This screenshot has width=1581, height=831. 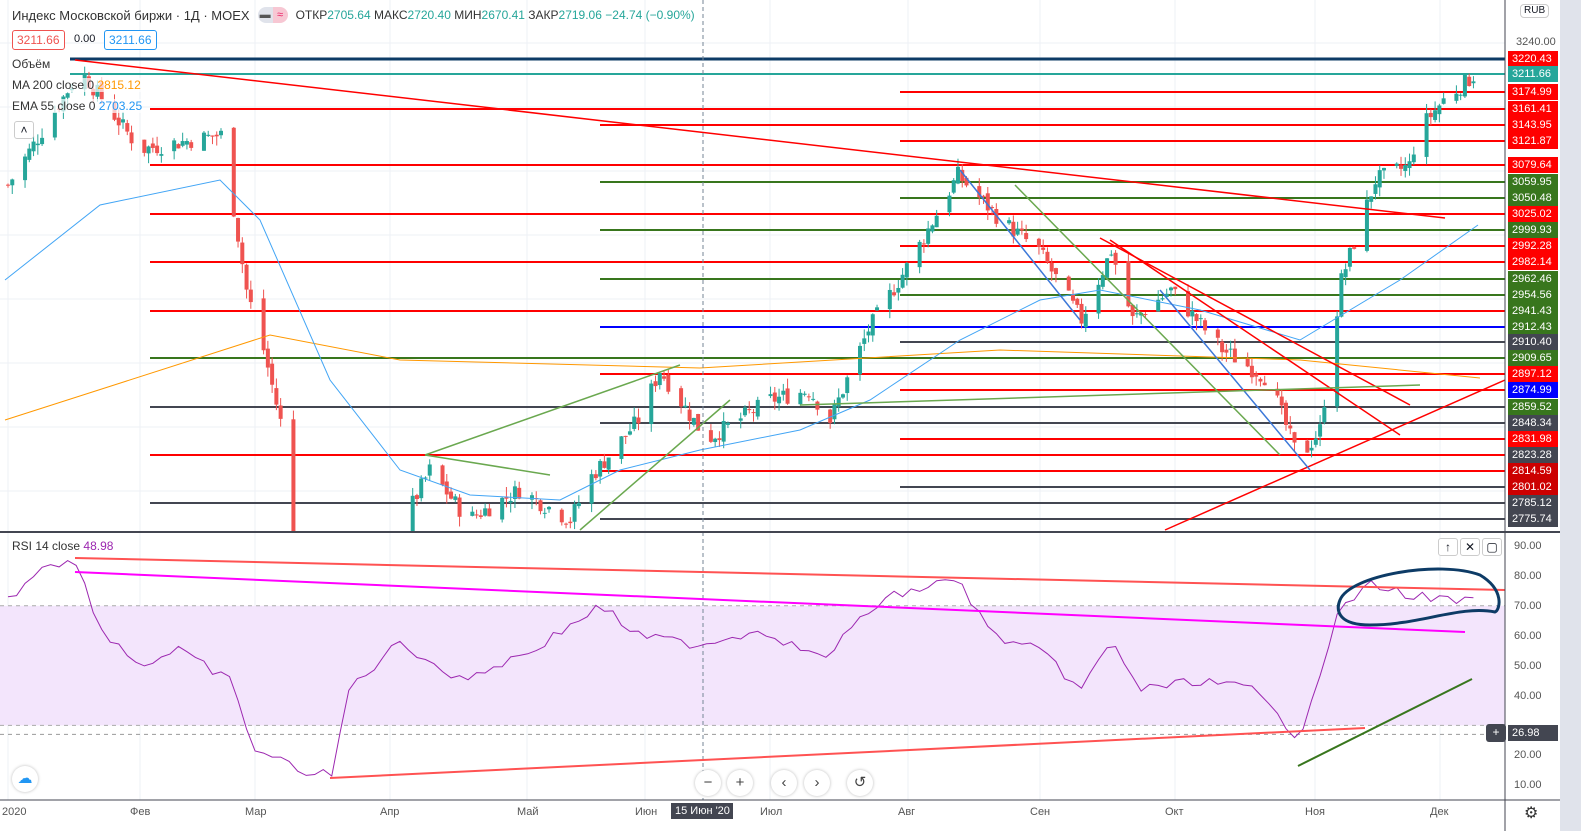 I want to click on scroll-left-button: ‹, so click(x=784, y=783).